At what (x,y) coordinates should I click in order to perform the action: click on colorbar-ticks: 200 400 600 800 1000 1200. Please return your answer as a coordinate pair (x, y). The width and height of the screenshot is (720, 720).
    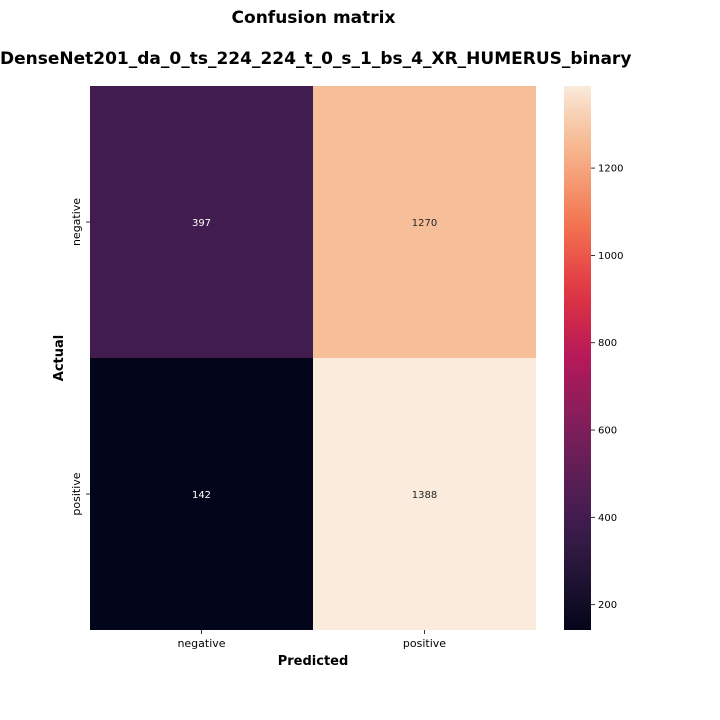
    Looking at the image, I should click on (607, 387).